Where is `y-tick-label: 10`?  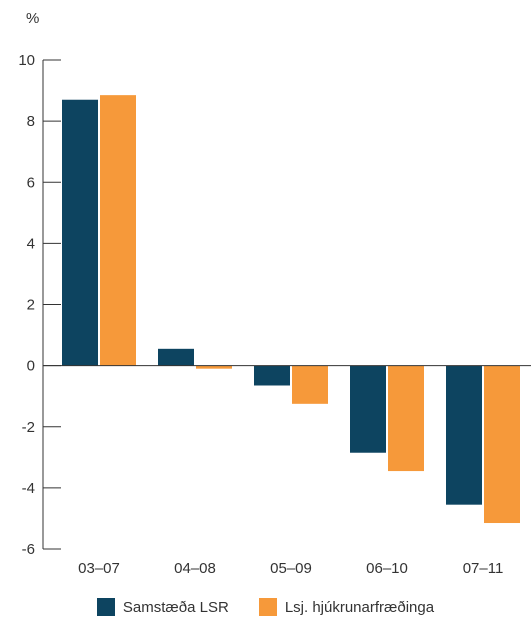
y-tick-label: 10 is located at coordinates (26, 60).